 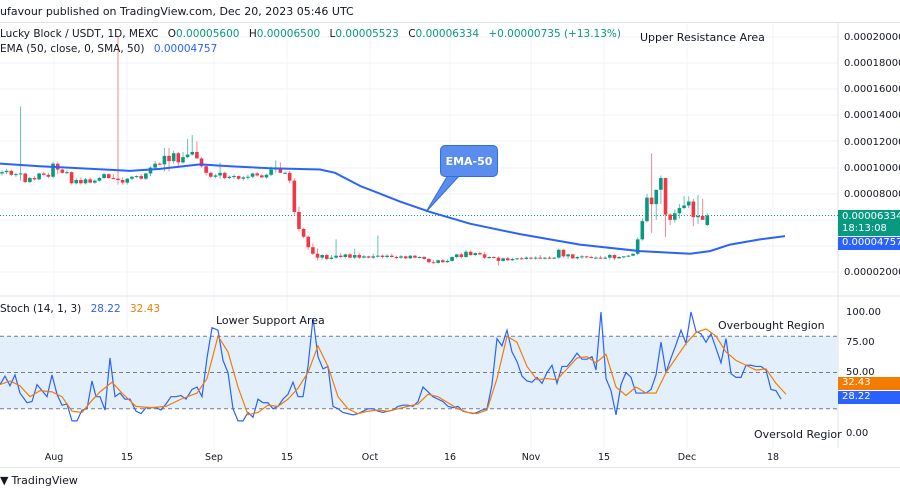 I want to click on stoch-k-tag: 28.22, so click(x=869, y=397).